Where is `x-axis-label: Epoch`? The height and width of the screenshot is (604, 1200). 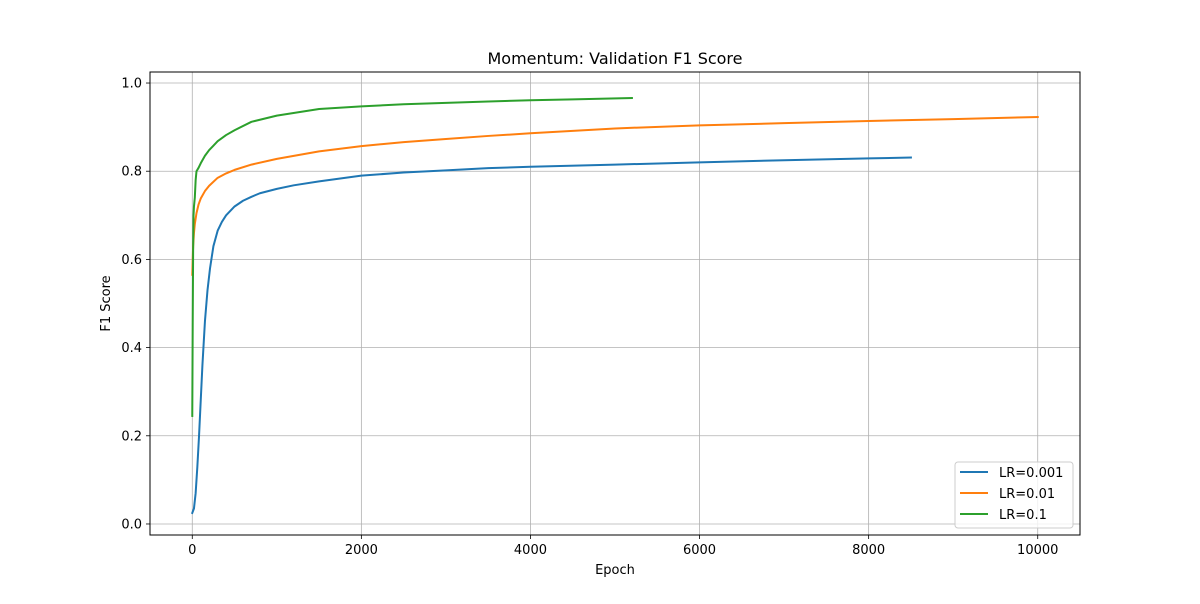
x-axis-label: Epoch is located at coordinates (615, 570).